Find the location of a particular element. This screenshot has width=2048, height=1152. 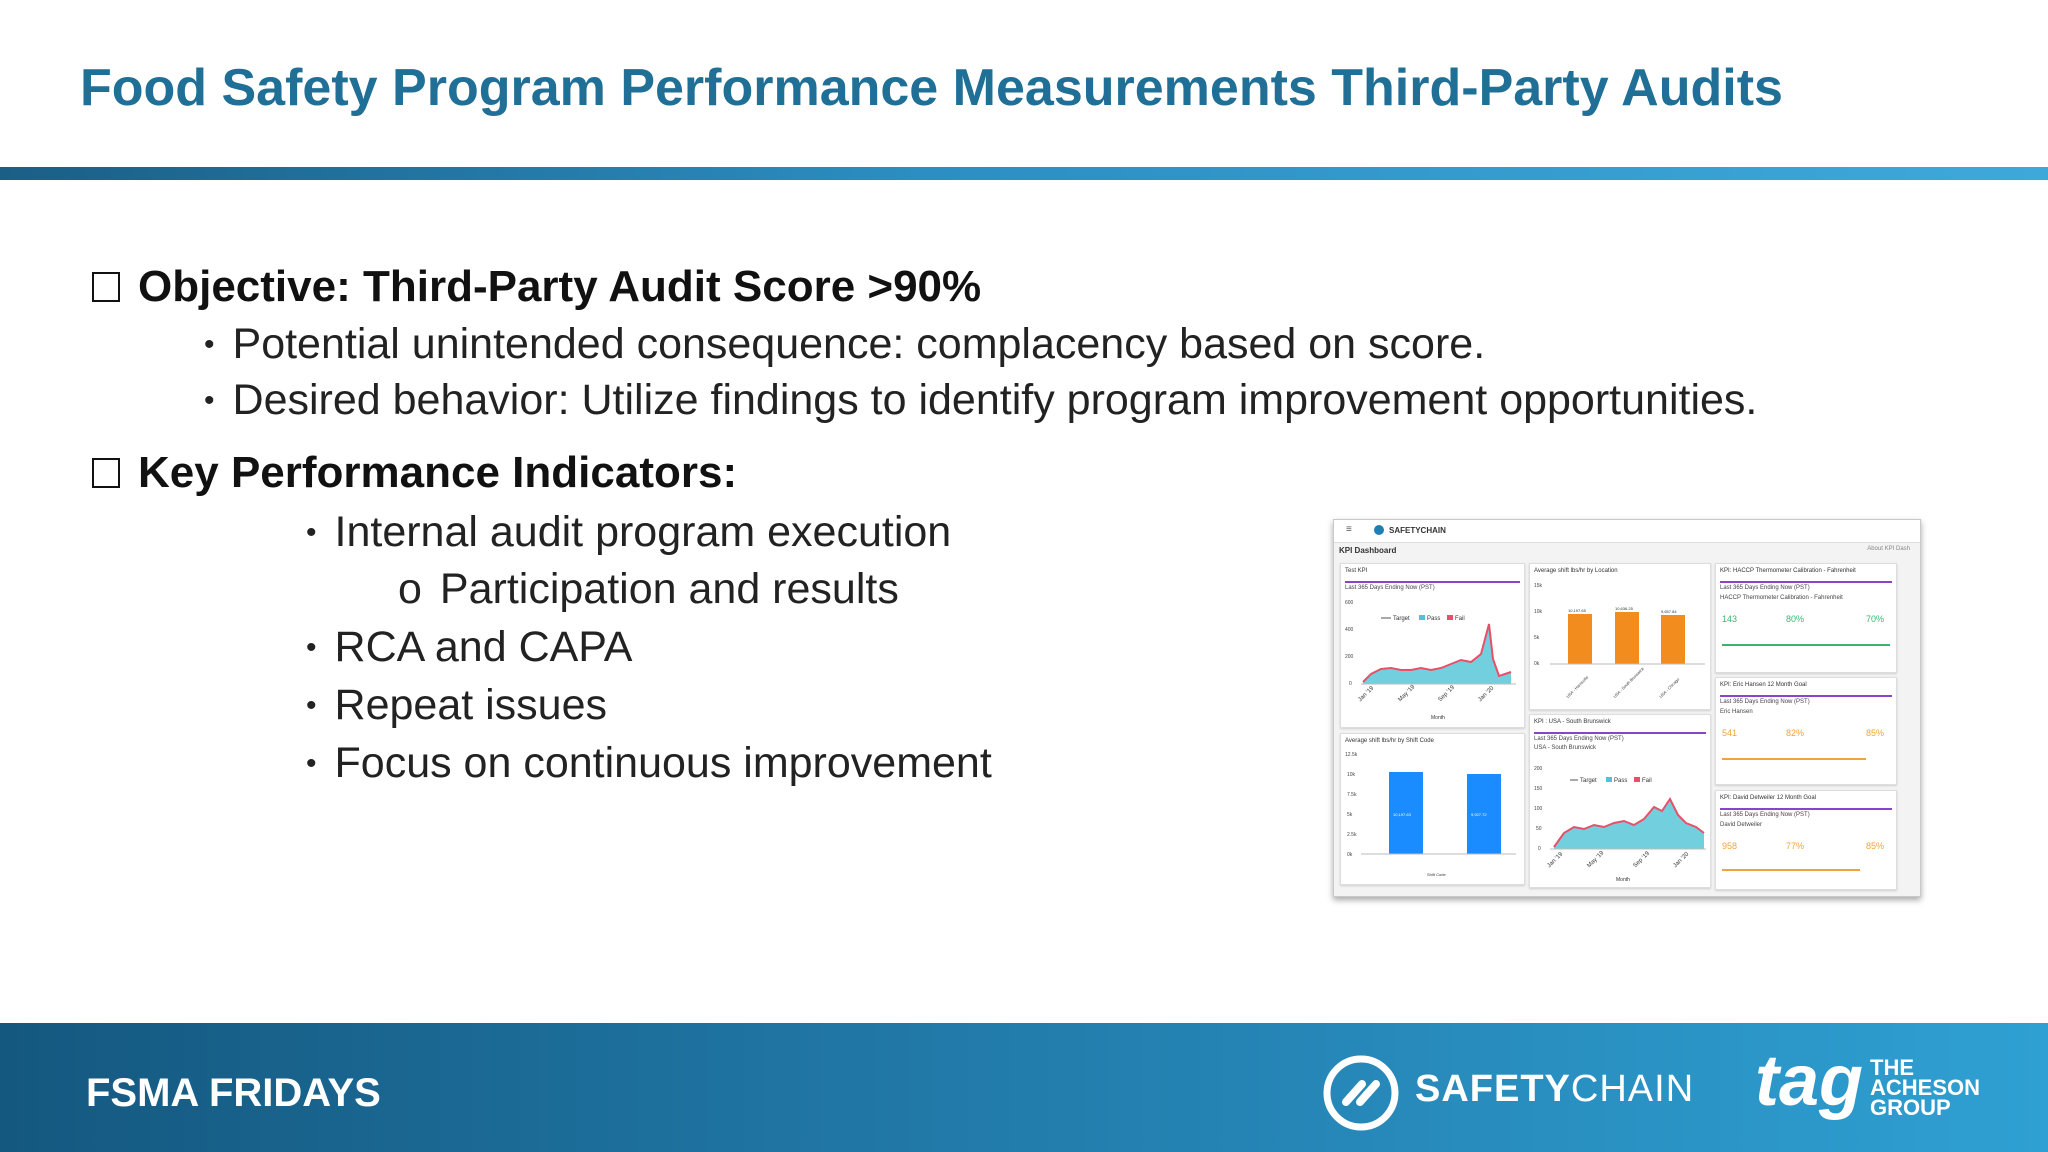

pass-area is located at coordinates (1437, 654).